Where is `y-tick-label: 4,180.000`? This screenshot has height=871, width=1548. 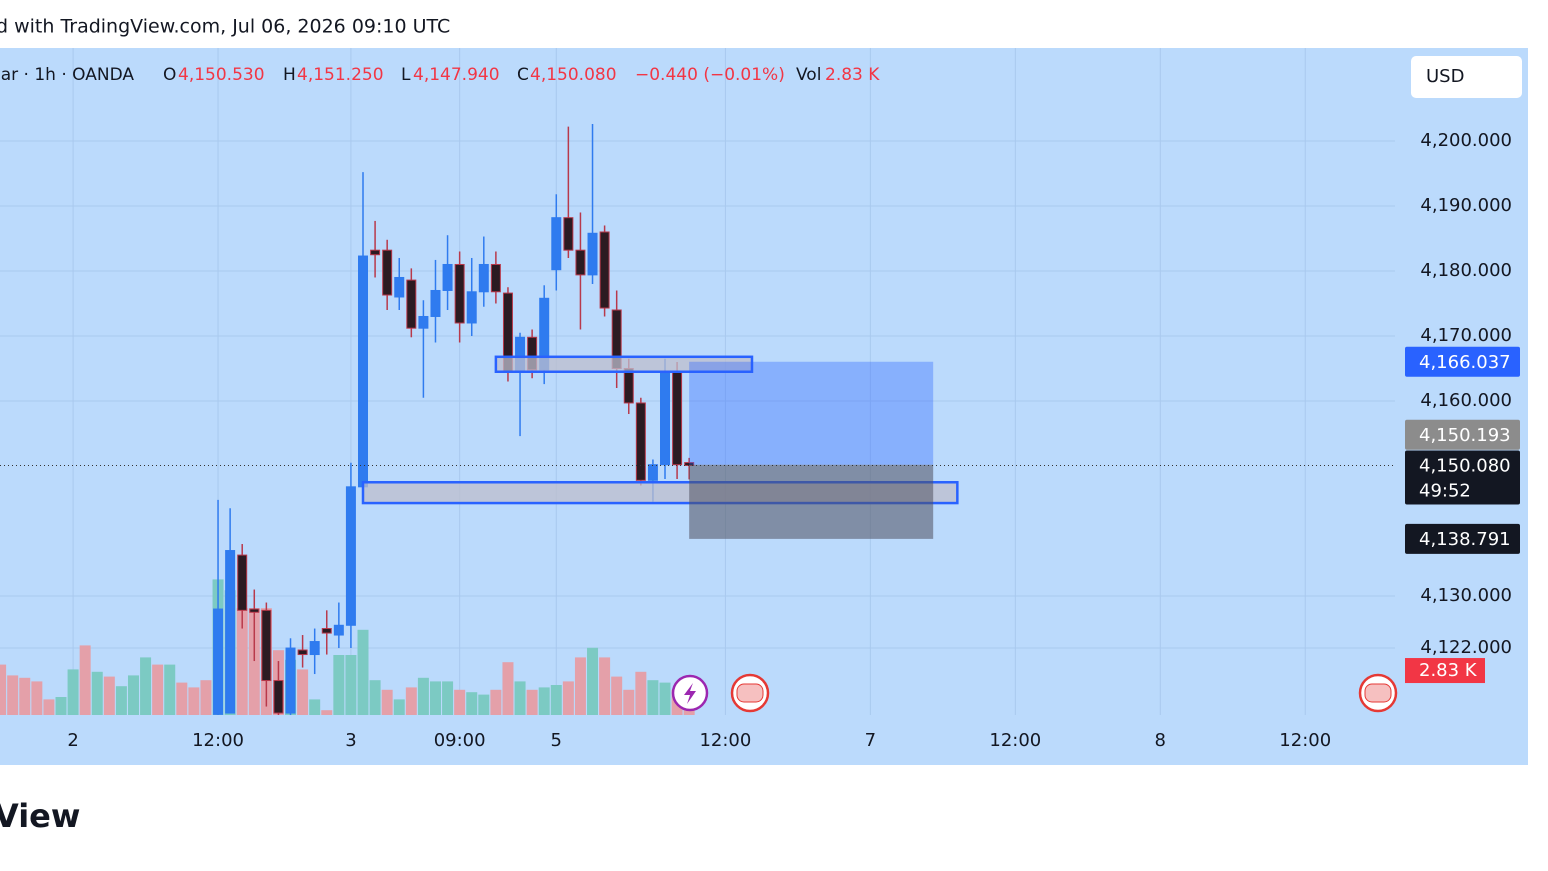 y-tick-label: 4,180.000 is located at coordinates (1466, 270).